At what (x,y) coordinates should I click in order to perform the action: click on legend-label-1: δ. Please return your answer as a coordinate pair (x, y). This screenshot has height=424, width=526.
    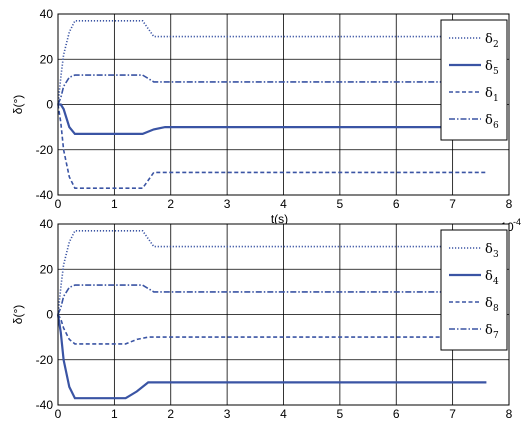
    Looking at the image, I should click on (489, 93).